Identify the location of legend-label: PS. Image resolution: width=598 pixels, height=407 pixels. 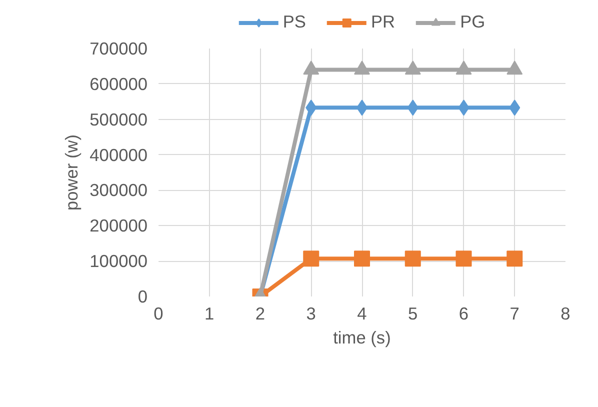
(294, 22).